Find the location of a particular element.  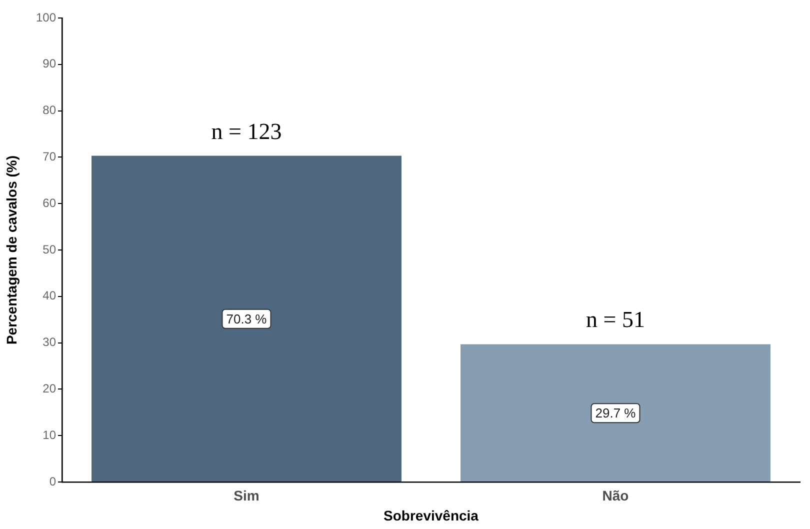

y-tick-label: 80 is located at coordinates (49, 110).